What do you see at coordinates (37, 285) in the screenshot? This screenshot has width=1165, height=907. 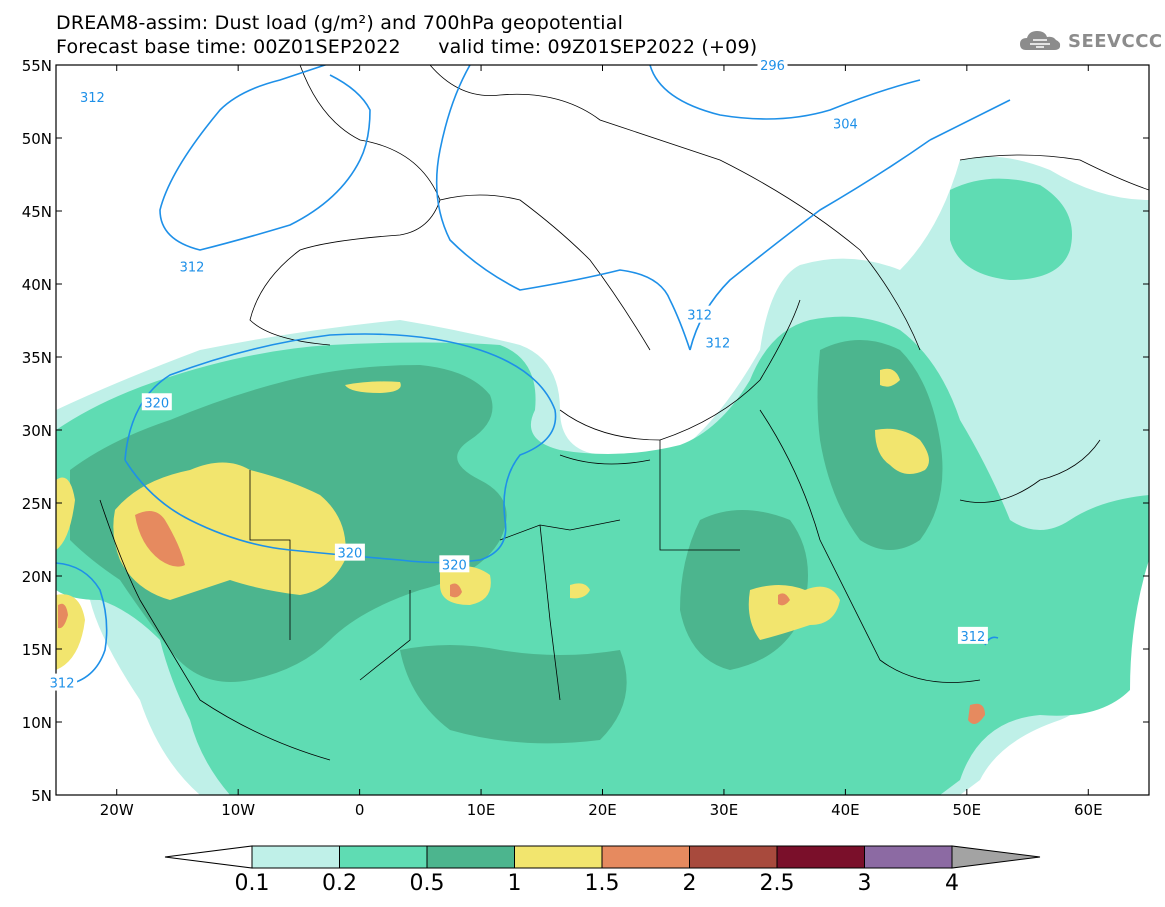 I see `lat-tick-label: 40N` at bounding box center [37, 285].